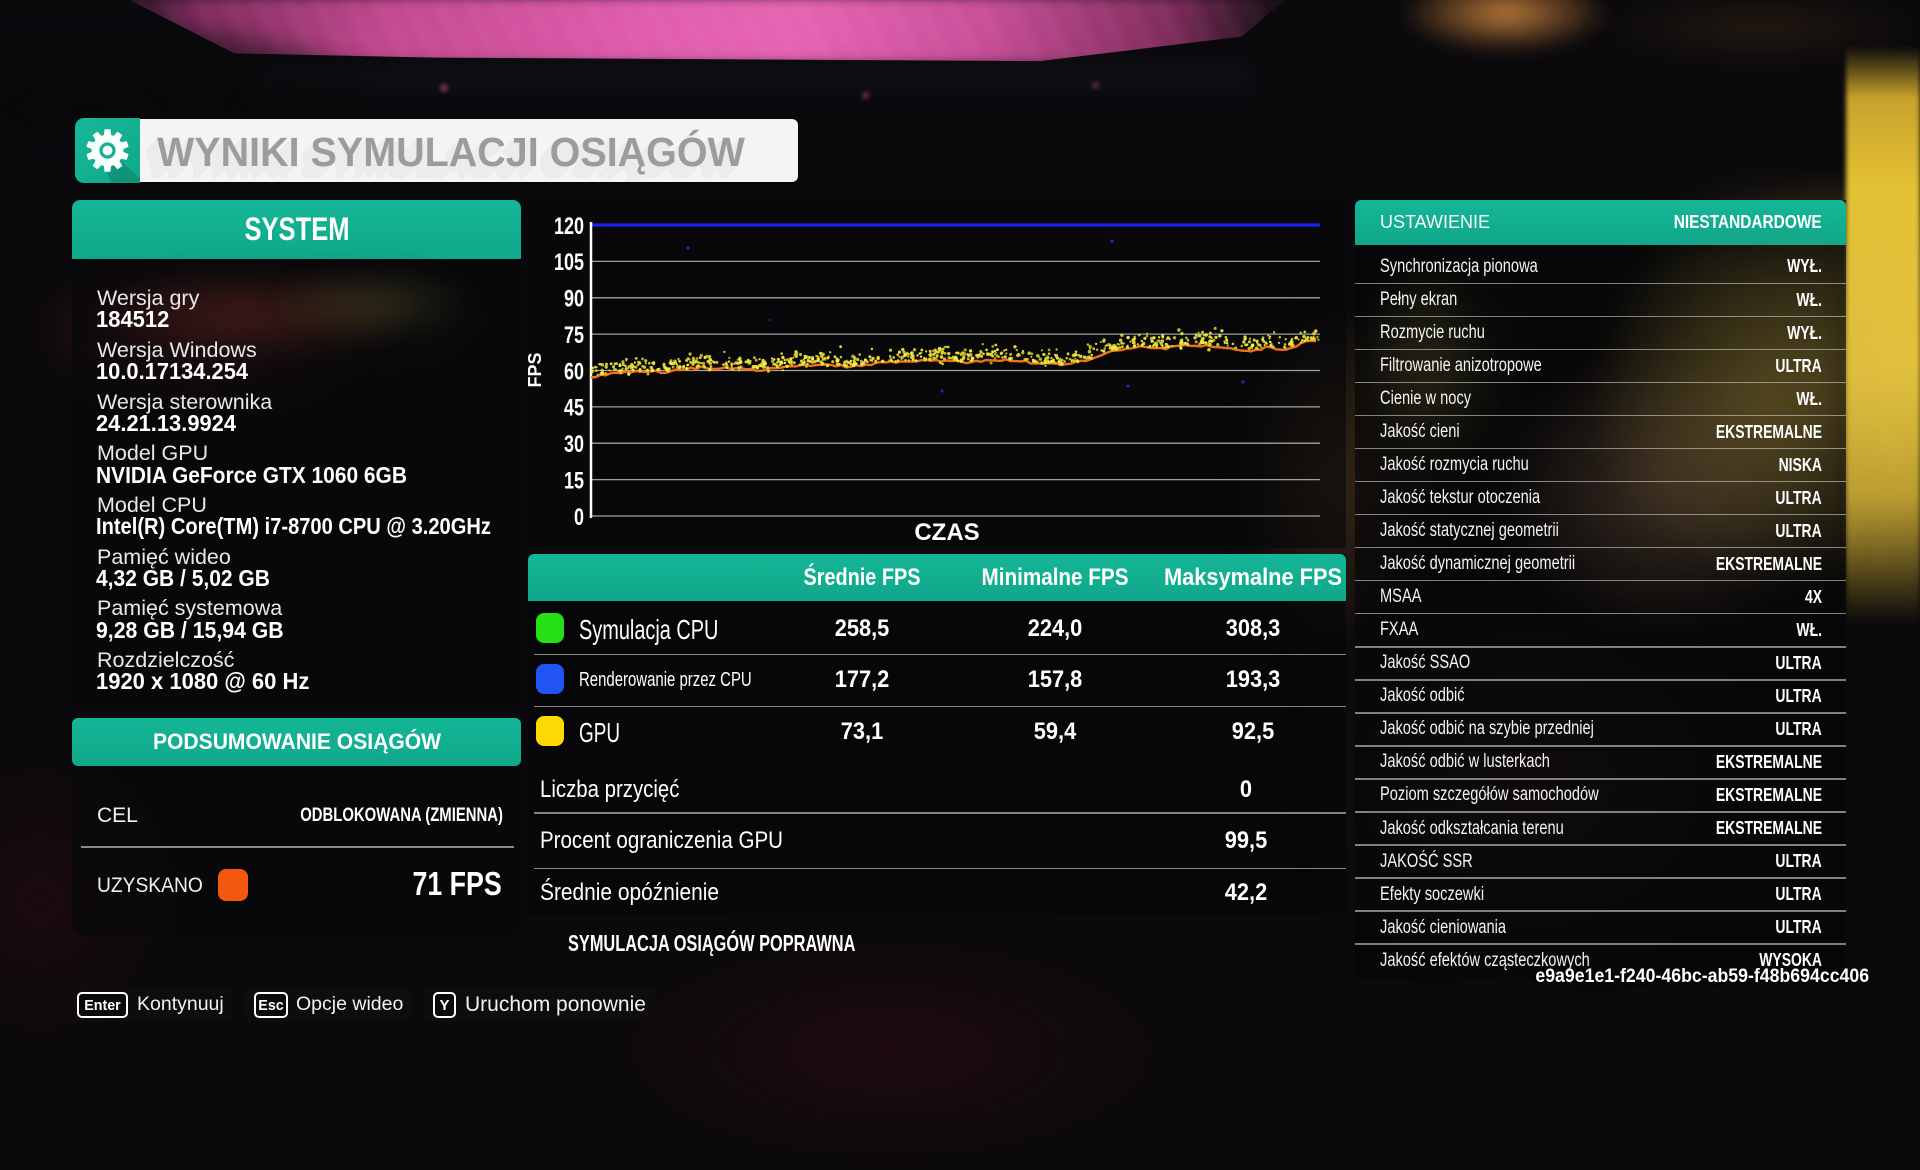 The width and height of the screenshot is (1920, 1170). I want to click on svg-text: 120, so click(569, 226).